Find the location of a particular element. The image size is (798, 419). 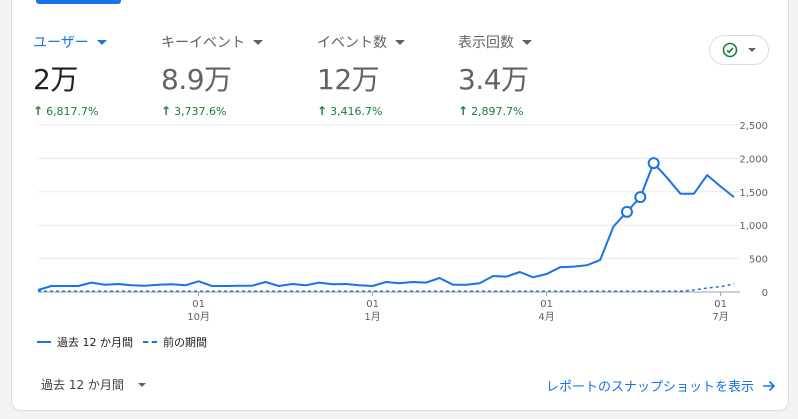

y-tick-label: 1,500 is located at coordinates (753, 193).